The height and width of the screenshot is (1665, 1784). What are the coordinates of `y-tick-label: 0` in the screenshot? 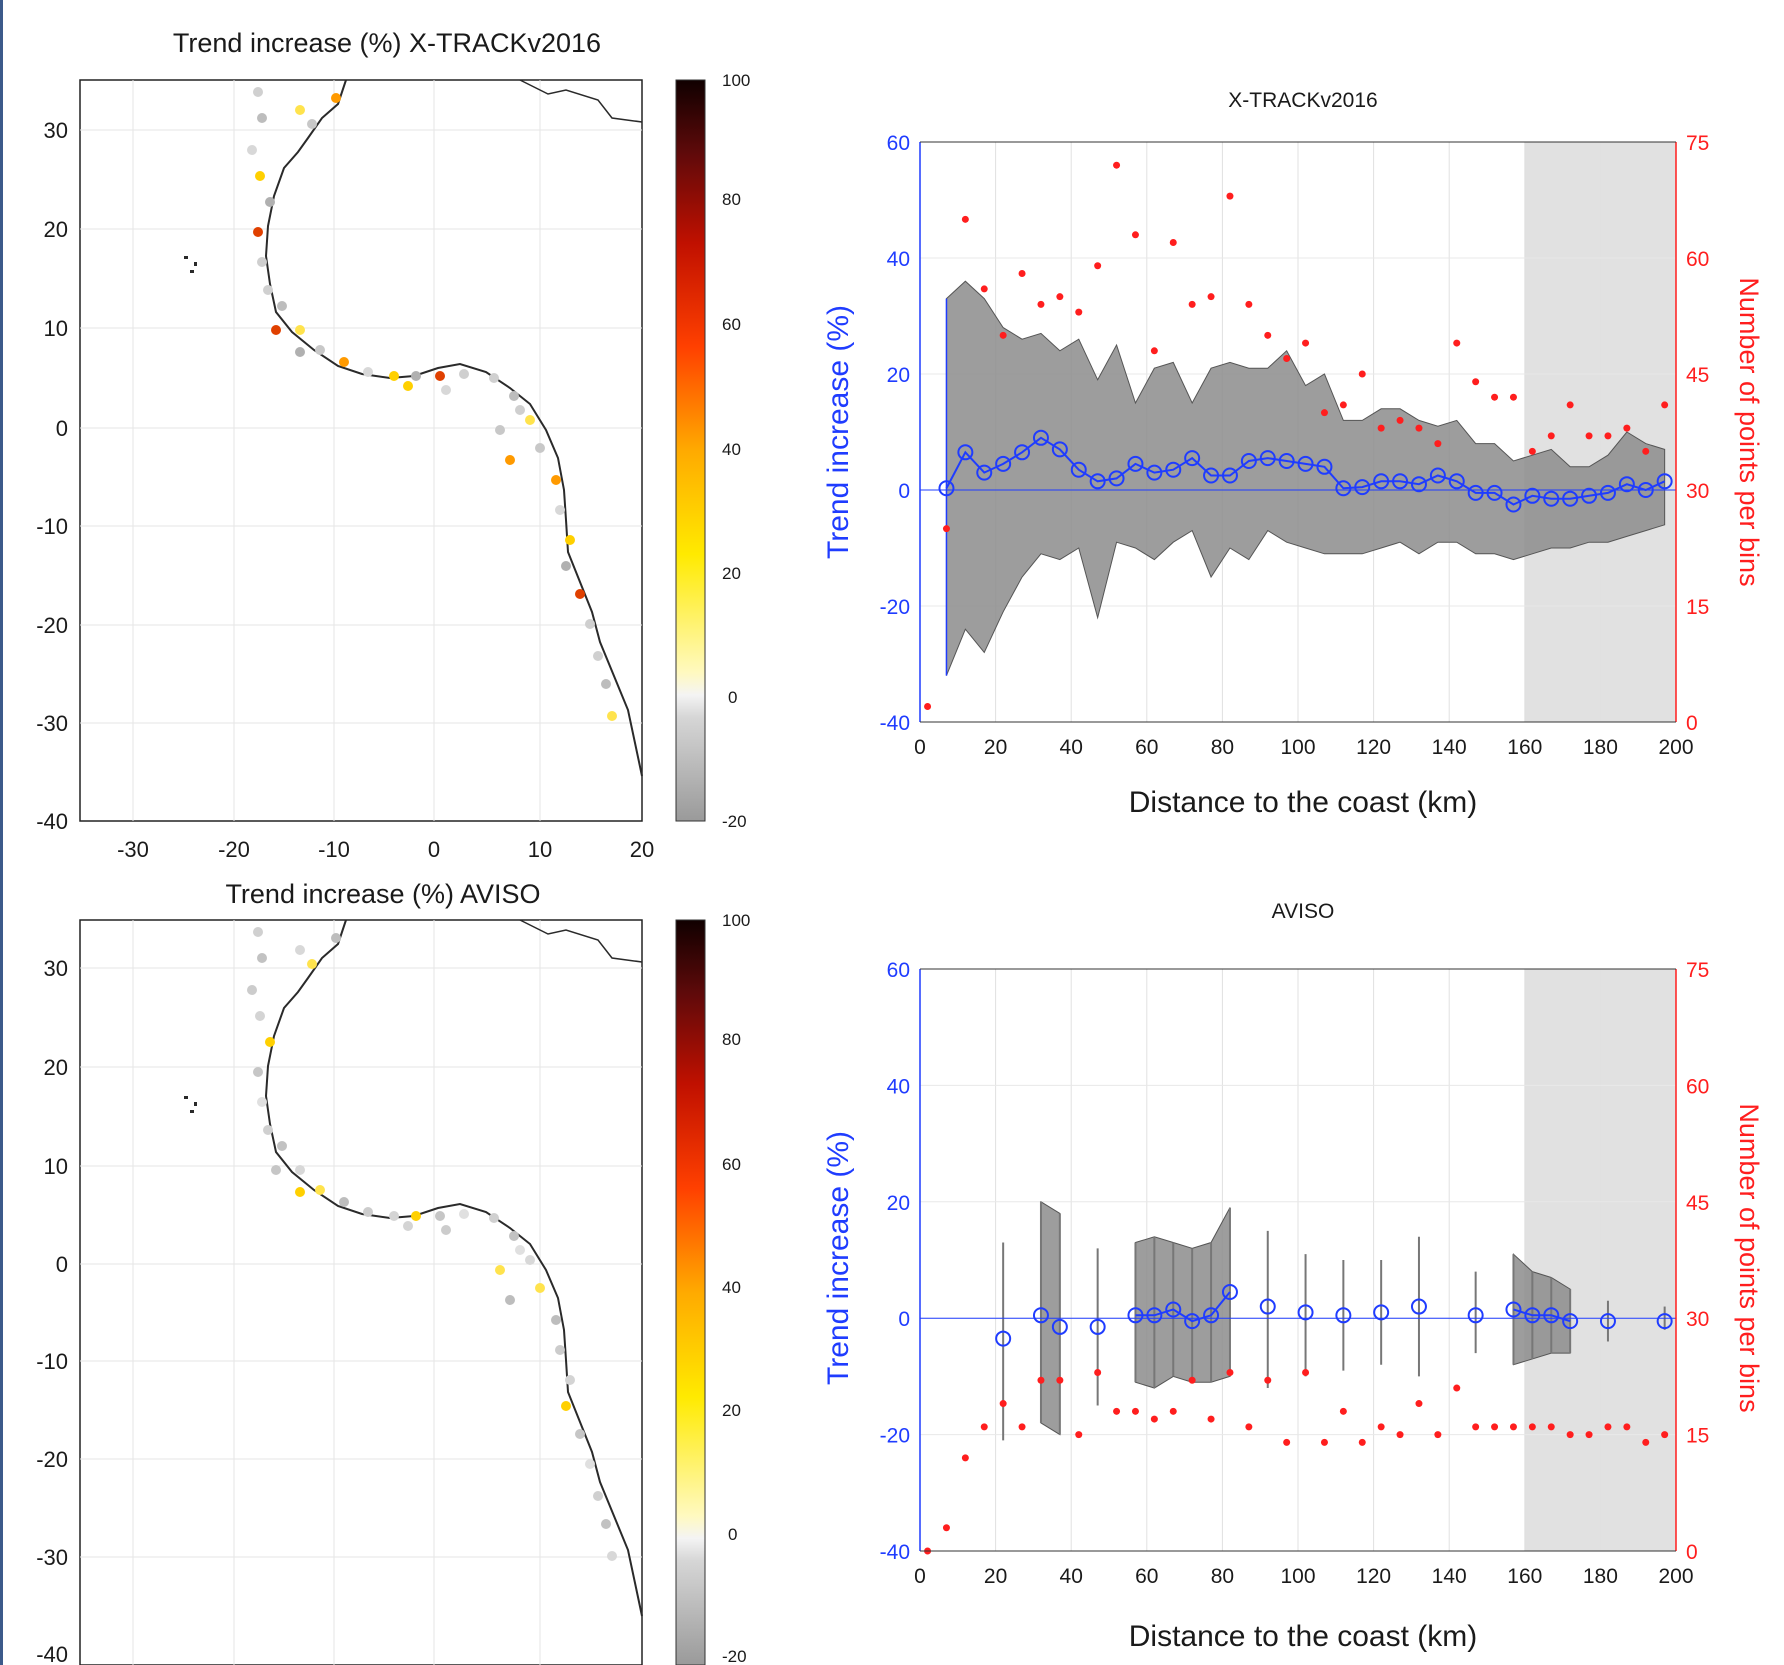 It's located at (904, 491).